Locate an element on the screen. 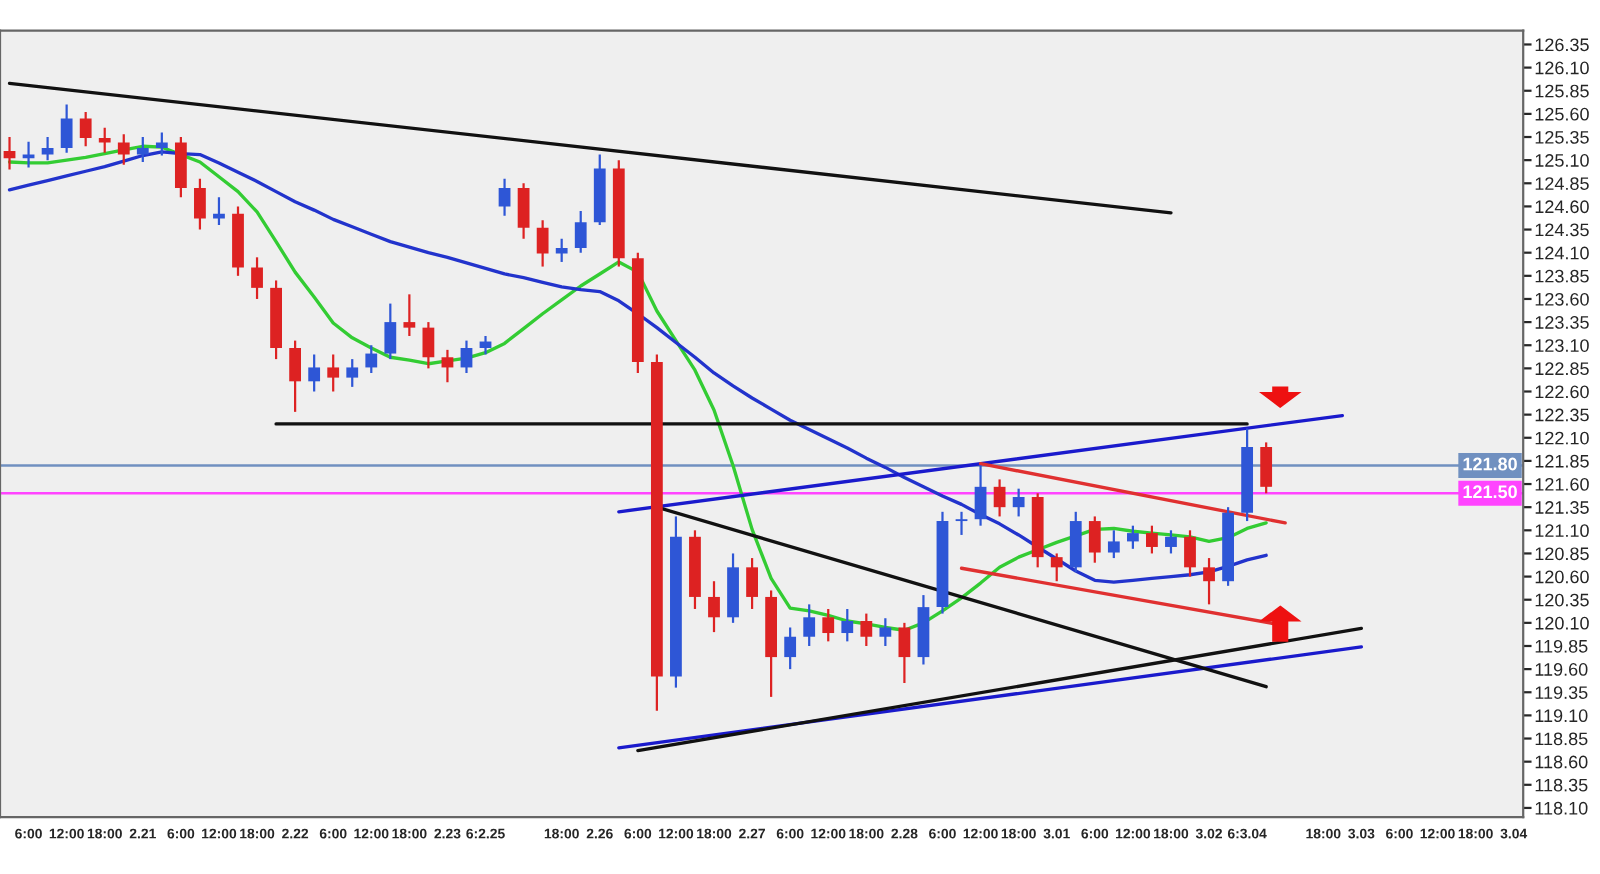 The height and width of the screenshot is (874, 1600). y-tick-label: 123.10 is located at coordinates (1562, 345).